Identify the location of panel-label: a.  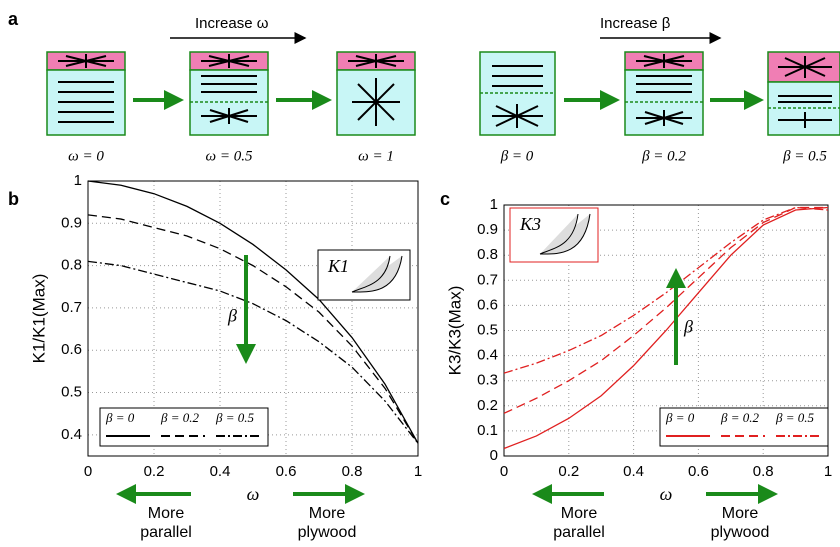
(13, 19).